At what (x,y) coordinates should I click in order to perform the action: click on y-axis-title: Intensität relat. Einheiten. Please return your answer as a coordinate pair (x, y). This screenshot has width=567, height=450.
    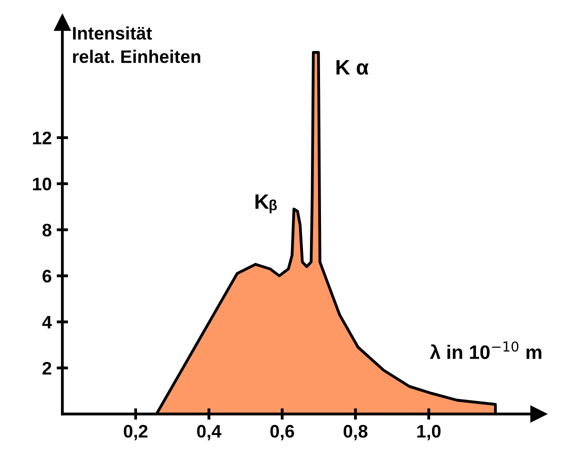
    Looking at the image, I should click on (136, 45).